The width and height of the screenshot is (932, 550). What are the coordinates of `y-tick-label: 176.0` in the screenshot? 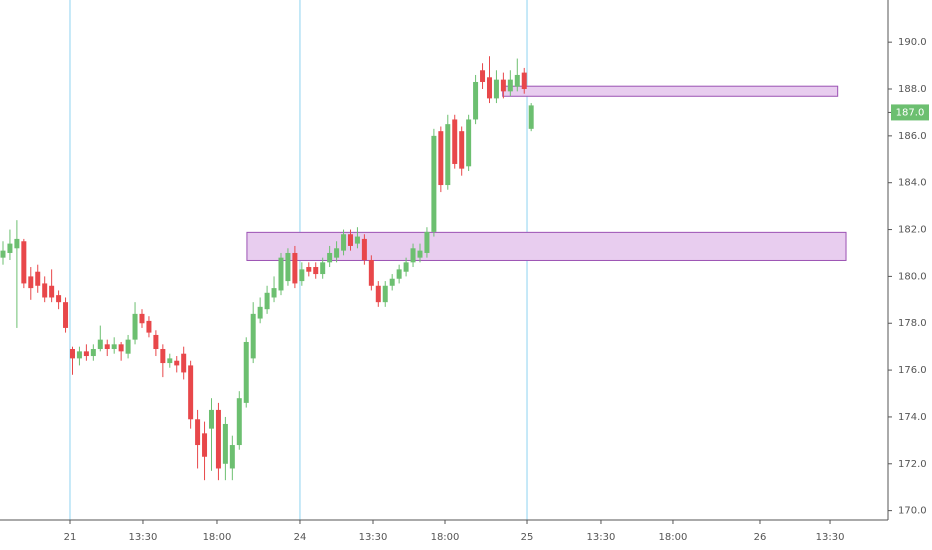 It's located at (912, 370).